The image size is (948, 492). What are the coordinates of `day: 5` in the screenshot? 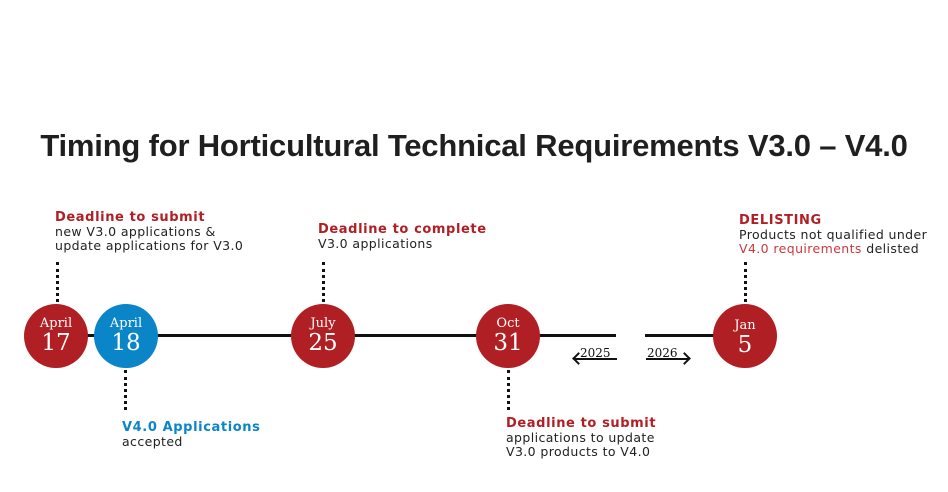 It's located at (745, 345).